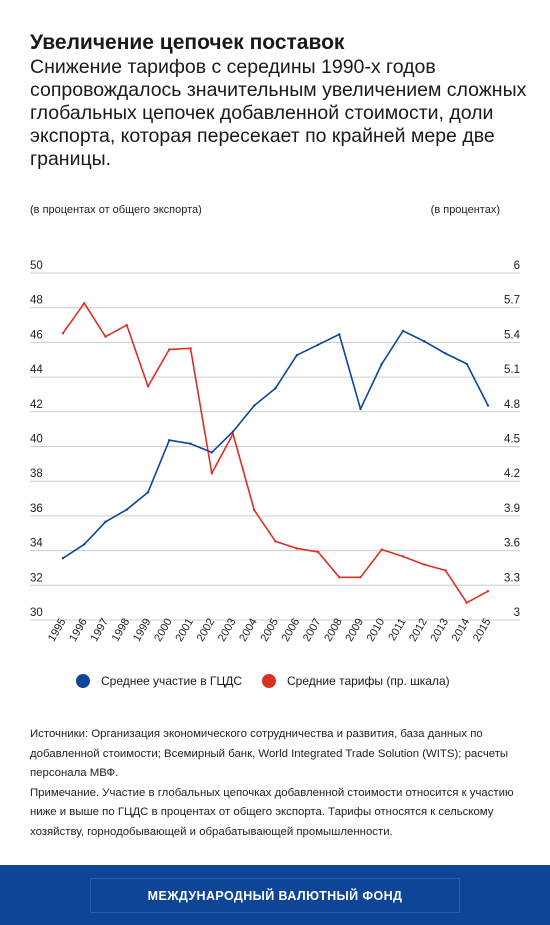  I want to click on y-right-tick-label: 3.3, so click(512, 578).